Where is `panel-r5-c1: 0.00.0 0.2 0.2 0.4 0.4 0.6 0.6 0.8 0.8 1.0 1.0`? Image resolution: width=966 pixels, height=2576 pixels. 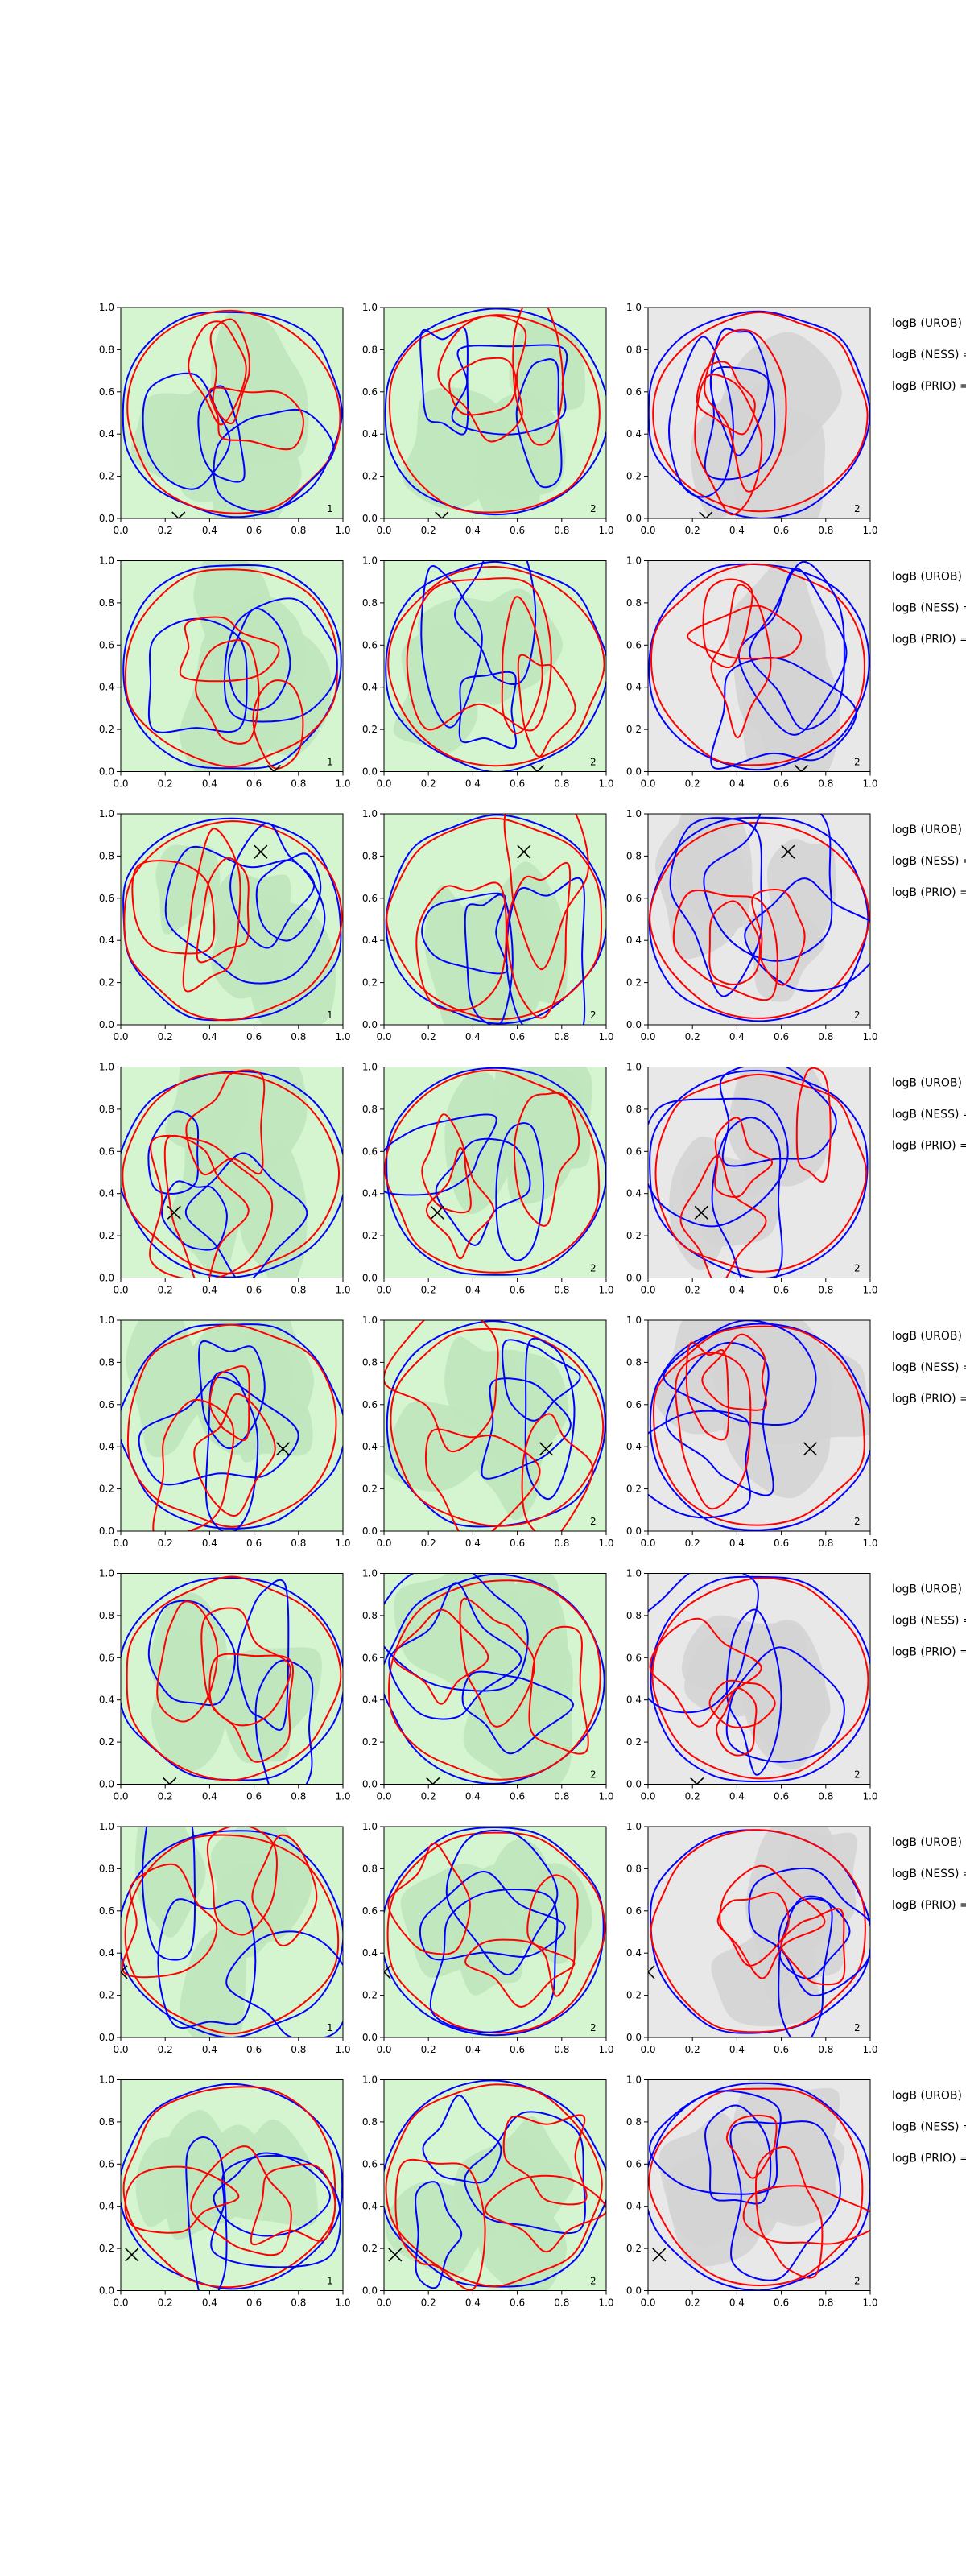
panel-r5-c1: 0.00.0 0.2 0.2 0.4 0.4 0.6 0.6 0.8 0.8 1.0 1.0 is located at coordinates (225, 1432).